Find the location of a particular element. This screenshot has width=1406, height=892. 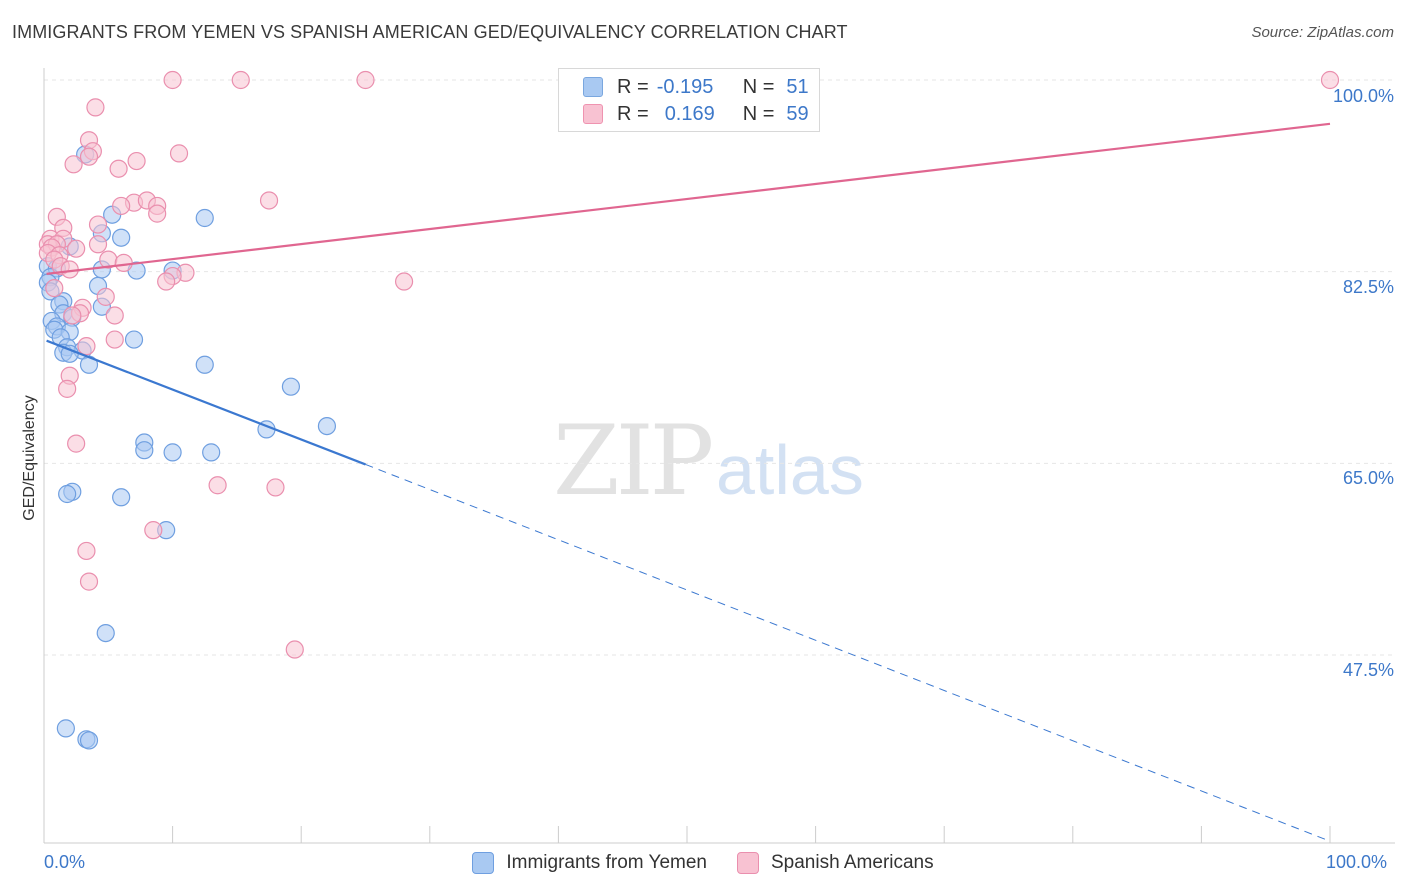

series-legend: Immigrants from Yemen Spanish Americans is located at coordinates (703, 863).